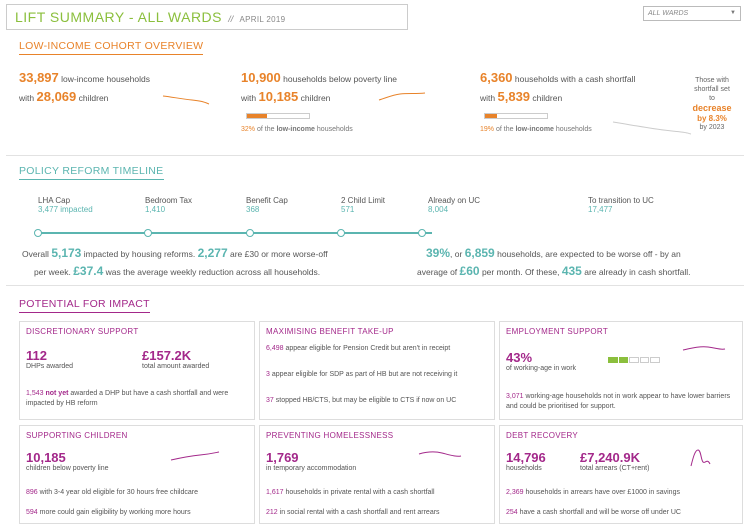  Describe the element at coordinates (311, 461) in the screenshot. I see `temp-accommodation: 1,769 in temporary accommodation` at that location.